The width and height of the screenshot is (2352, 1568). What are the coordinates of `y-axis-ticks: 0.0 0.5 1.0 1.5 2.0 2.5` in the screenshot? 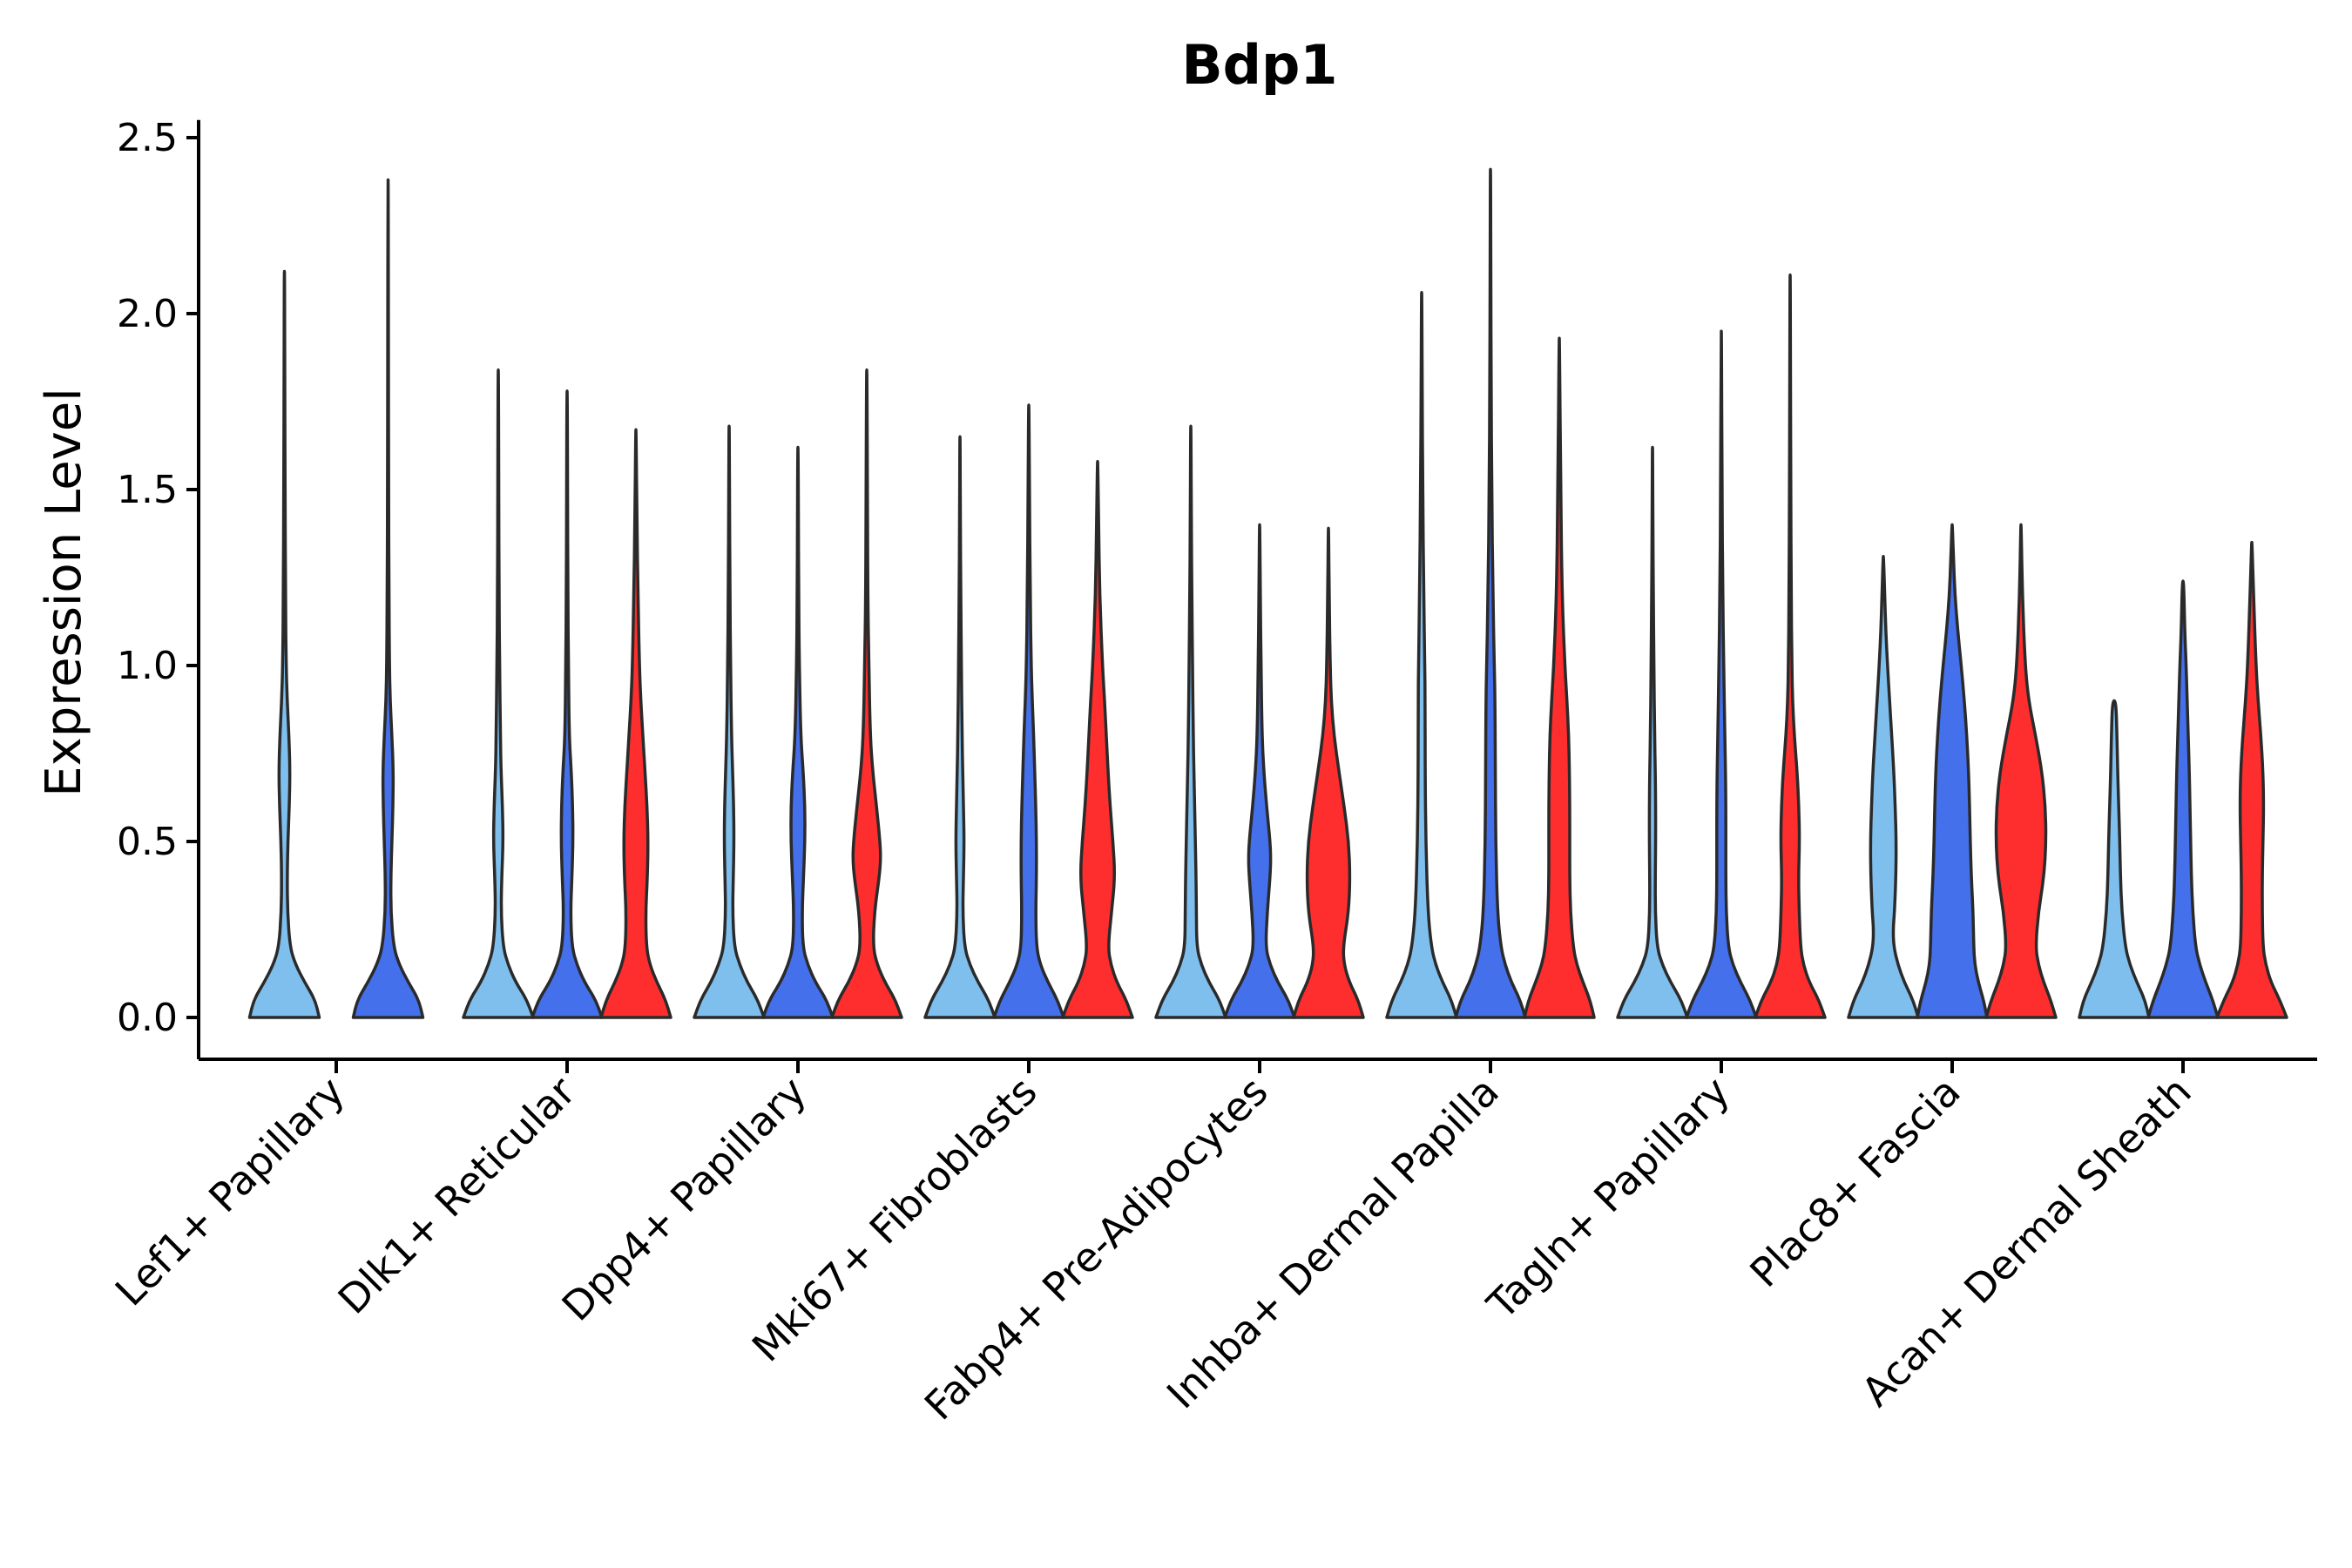 It's located at (158, 578).